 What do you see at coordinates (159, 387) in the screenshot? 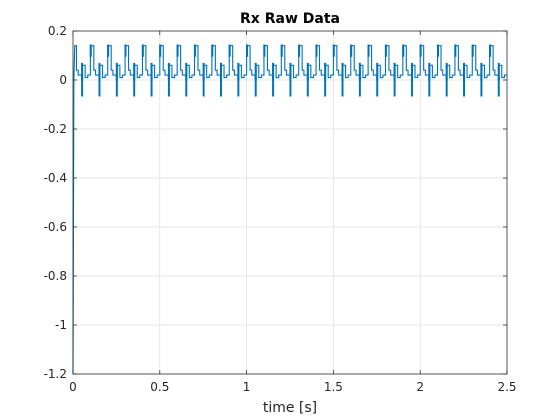
I see `x-tick-label: 0.5` at bounding box center [159, 387].